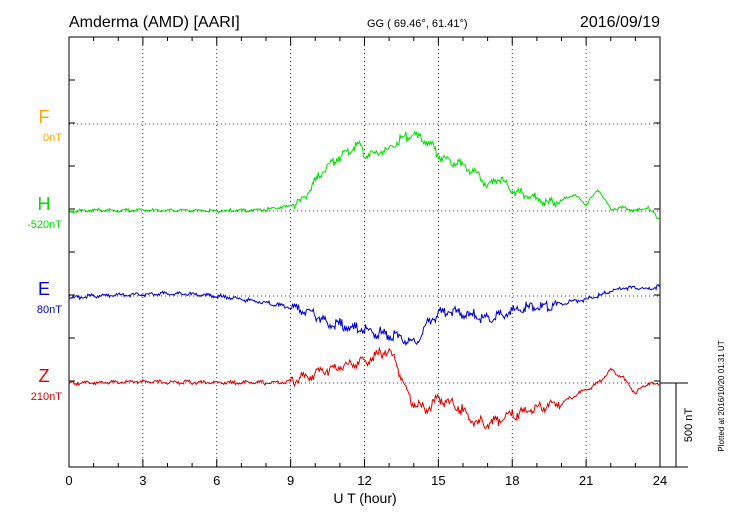  What do you see at coordinates (438, 480) in the screenshot?
I see `x-tick-label: 15` at bounding box center [438, 480].